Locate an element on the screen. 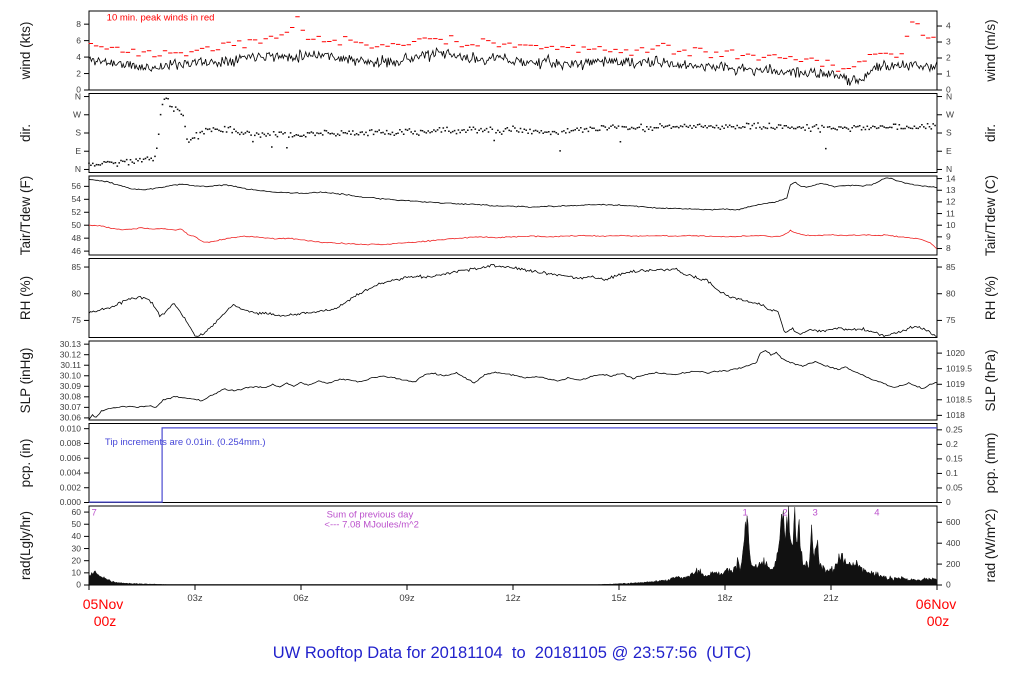  precipitation-left-axis-title: pcp. (in) is located at coordinates (25, 463).